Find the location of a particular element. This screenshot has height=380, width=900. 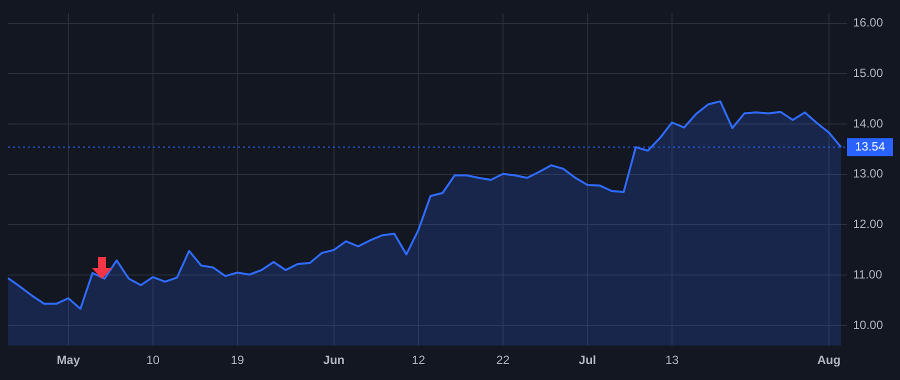

x-tick-label: 13 is located at coordinates (672, 360).